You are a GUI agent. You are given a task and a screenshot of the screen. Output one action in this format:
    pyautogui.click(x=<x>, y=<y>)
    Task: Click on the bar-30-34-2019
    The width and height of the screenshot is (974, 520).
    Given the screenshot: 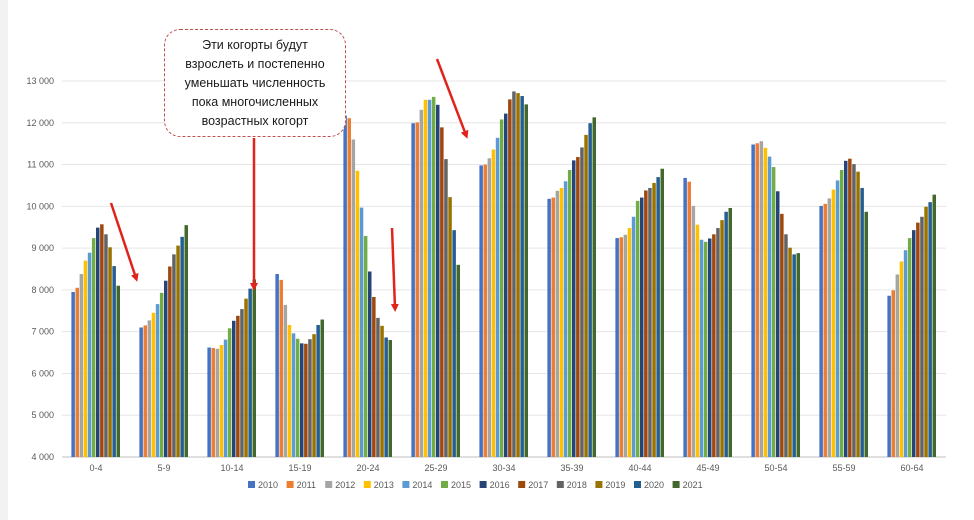 What is the action you would take?
    pyautogui.click(x=518, y=275)
    